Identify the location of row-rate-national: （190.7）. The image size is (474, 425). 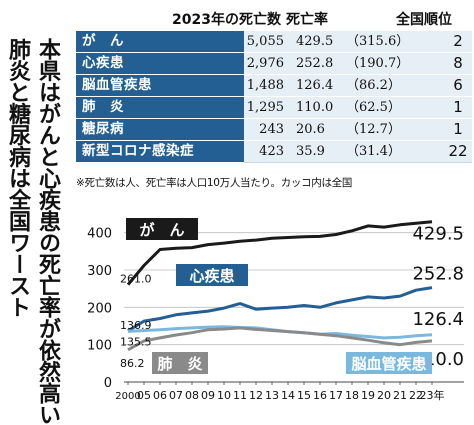
(378, 63).